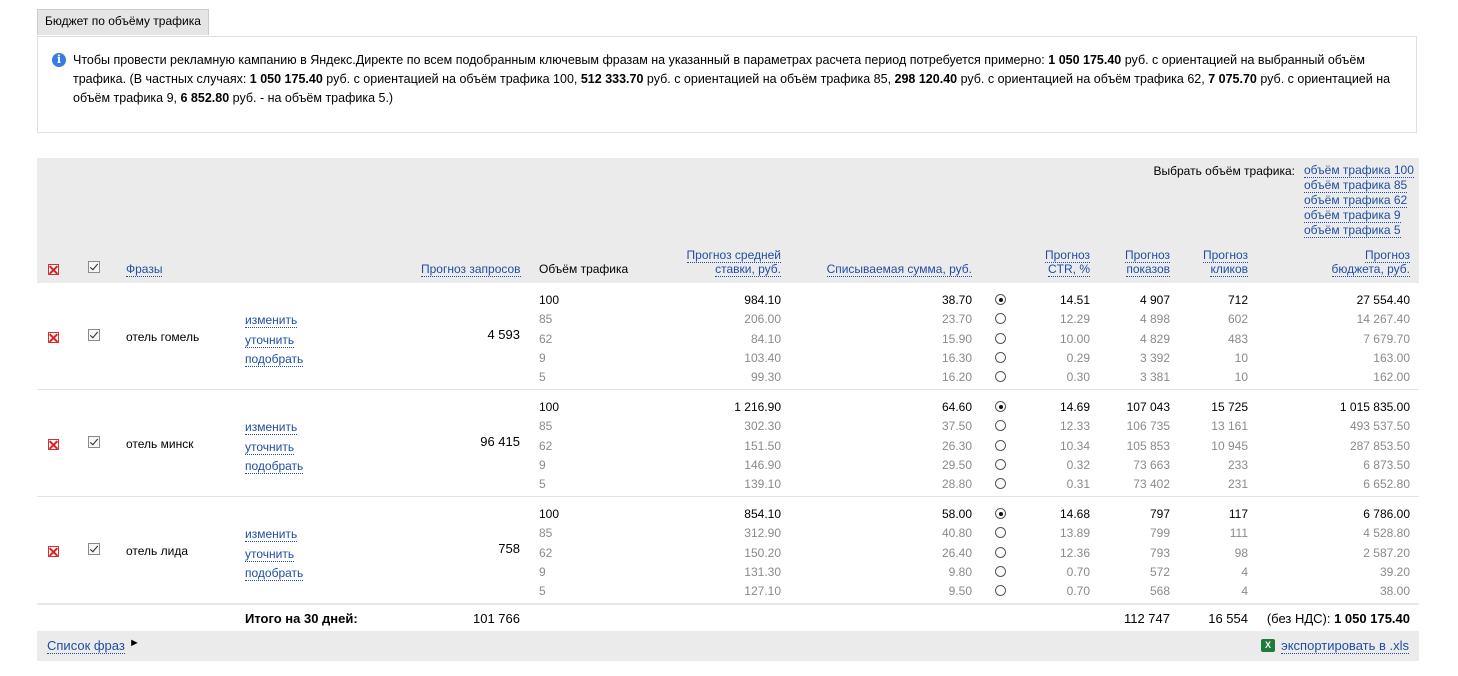 The height and width of the screenshot is (676, 1458). What do you see at coordinates (86, 646) in the screenshot?
I see `phrase-list-link: Список фраз` at bounding box center [86, 646].